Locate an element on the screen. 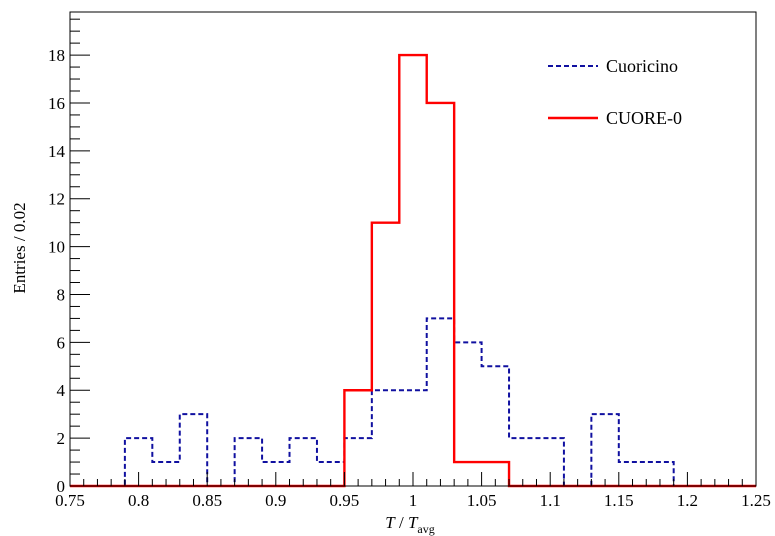  y-tick-label: 8 is located at coordinates (61, 294).